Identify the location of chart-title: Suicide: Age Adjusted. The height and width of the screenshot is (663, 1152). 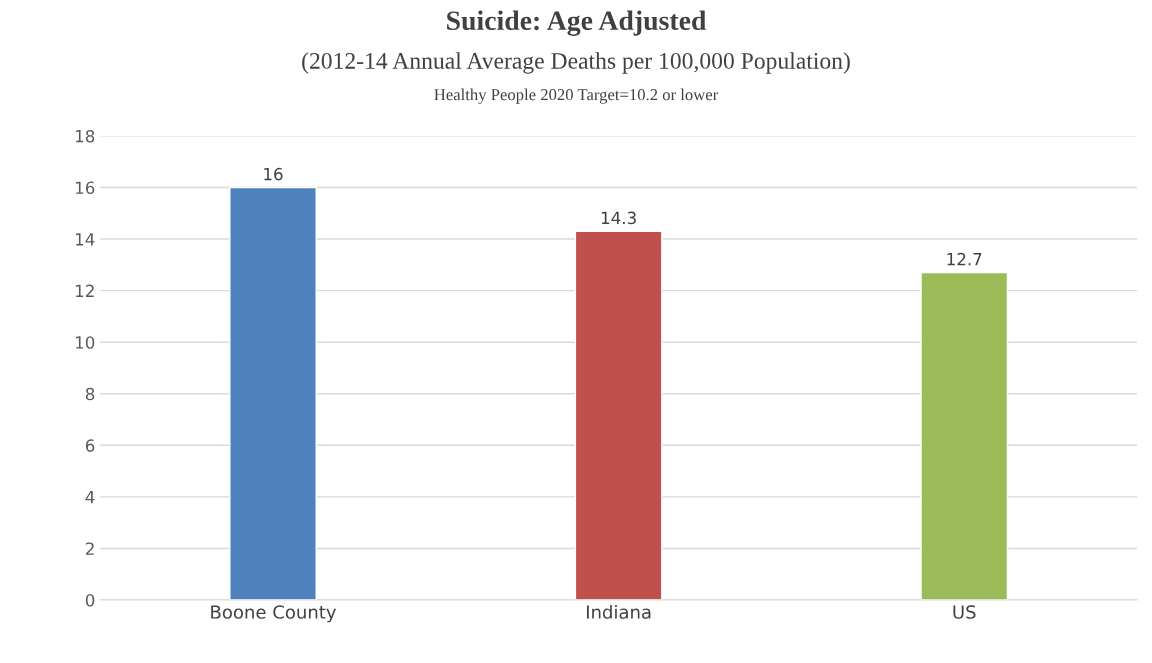
(577, 23).